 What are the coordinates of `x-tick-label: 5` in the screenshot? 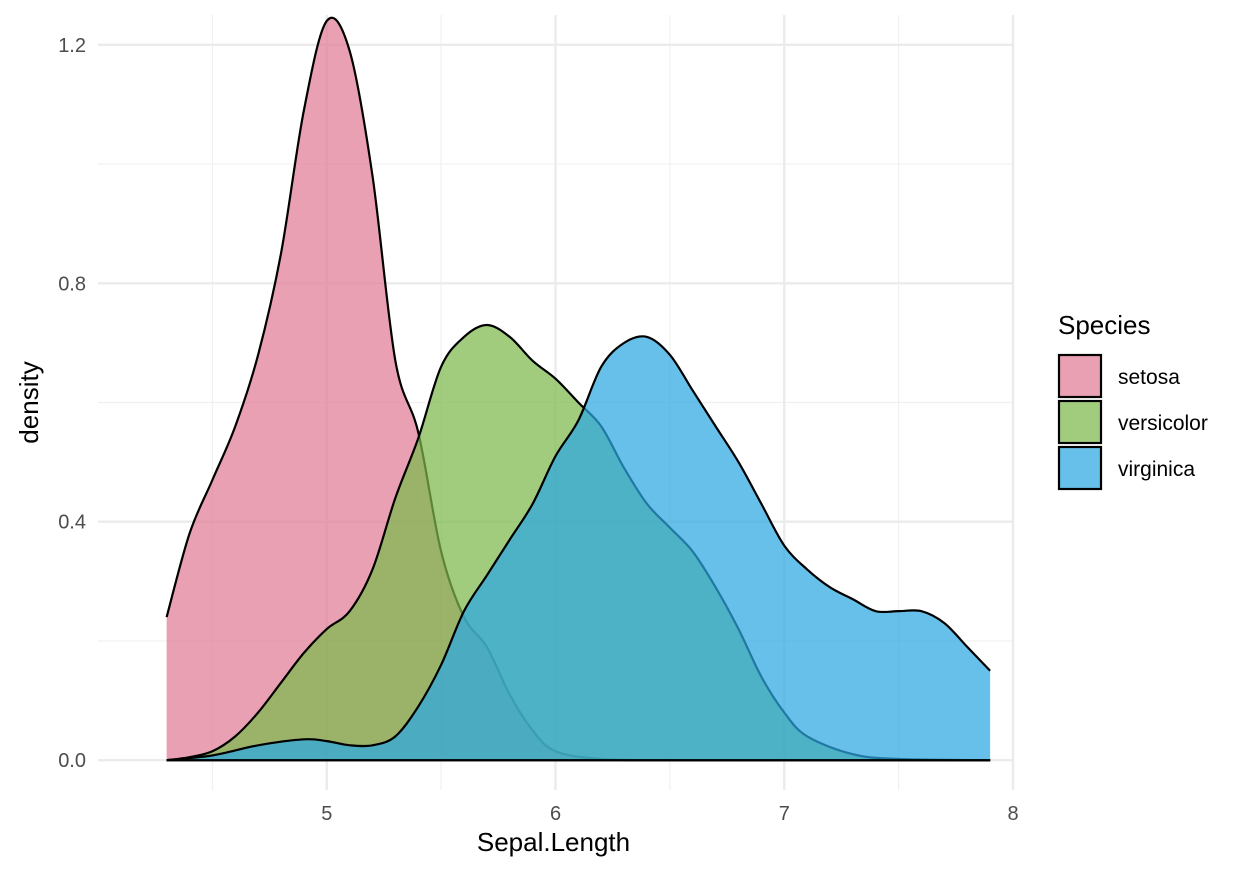 It's located at (326, 814).